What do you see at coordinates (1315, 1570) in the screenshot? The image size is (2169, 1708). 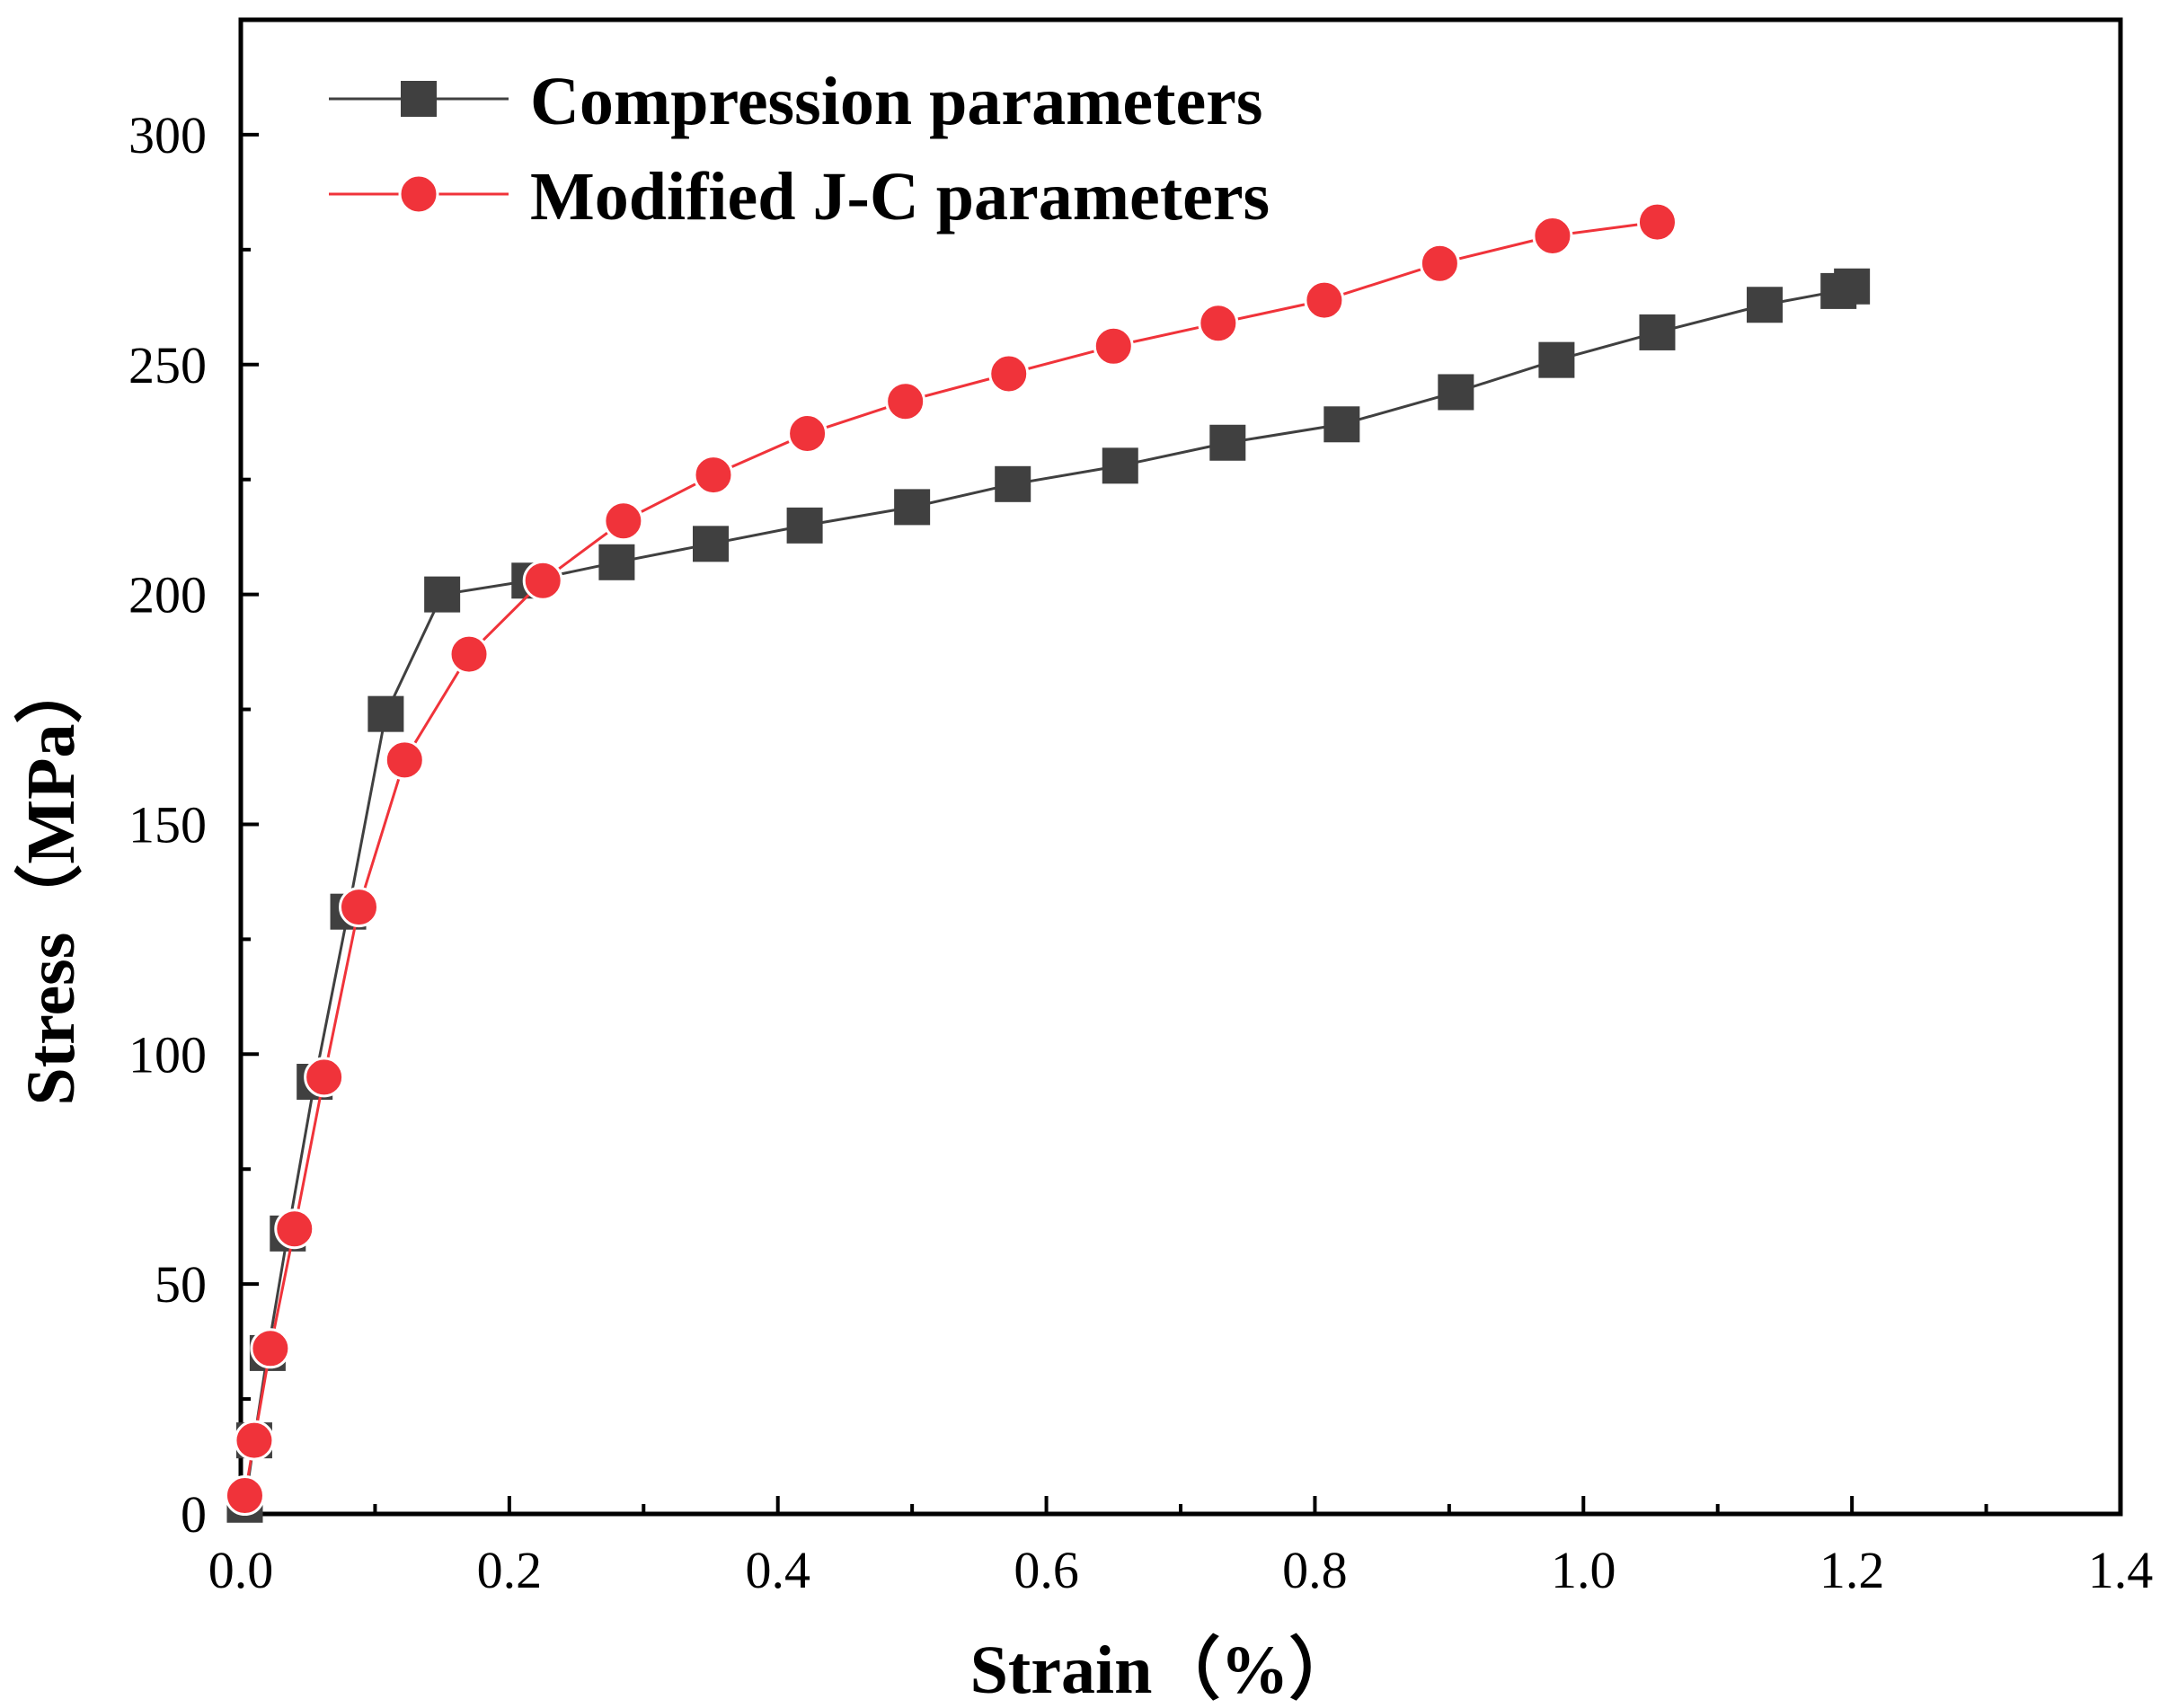 I see `x-tick-label: 0.8` at bounding box center [1315, 1570].